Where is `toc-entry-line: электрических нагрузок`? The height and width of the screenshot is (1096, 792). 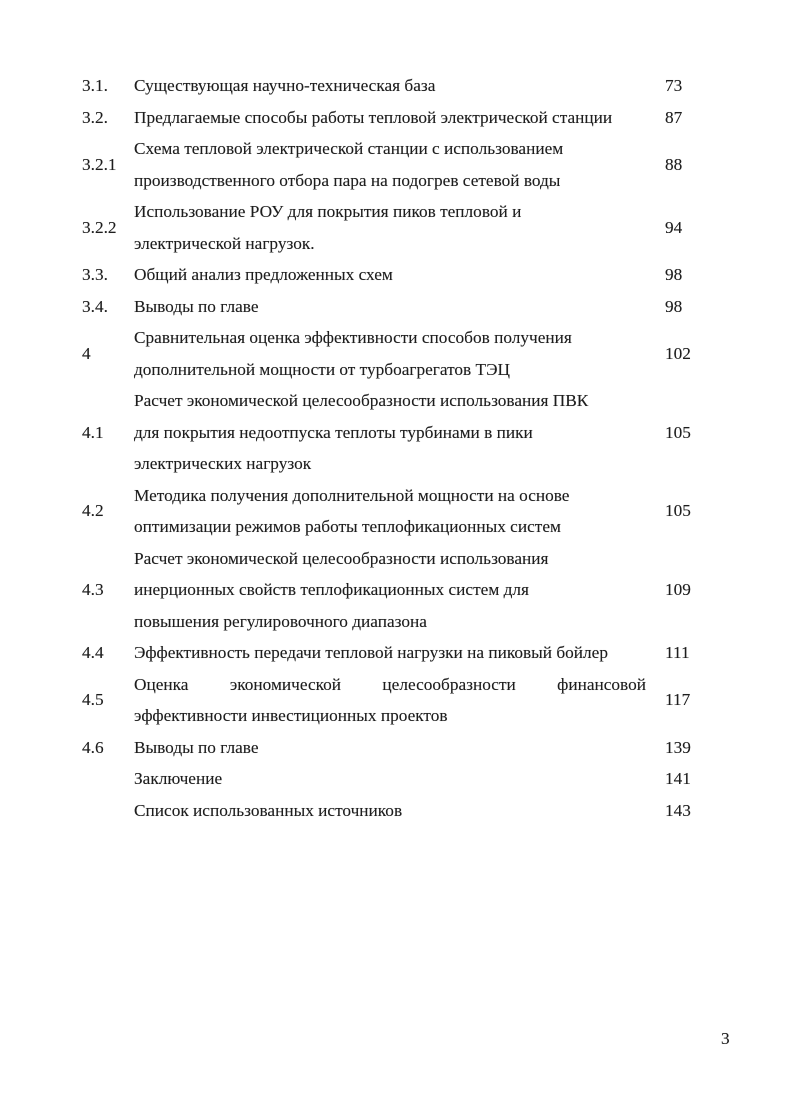 toc-entry-line: электрических нагрузок is located at coordinates (223, 463).